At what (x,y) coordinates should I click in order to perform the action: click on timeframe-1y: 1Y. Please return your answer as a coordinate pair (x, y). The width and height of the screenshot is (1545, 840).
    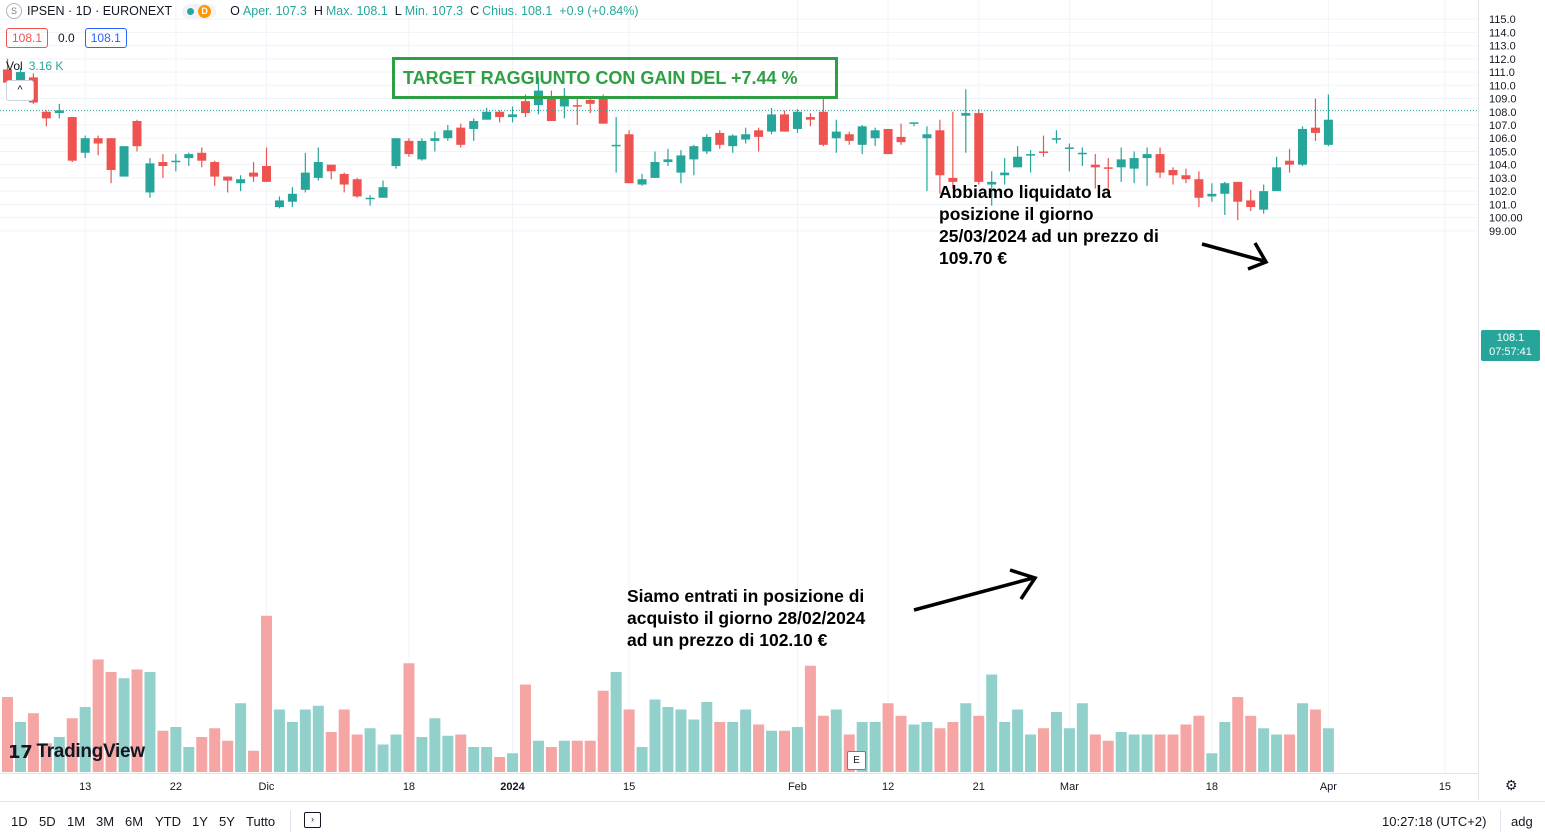
    Looking at the image, I should click on (200, 821).